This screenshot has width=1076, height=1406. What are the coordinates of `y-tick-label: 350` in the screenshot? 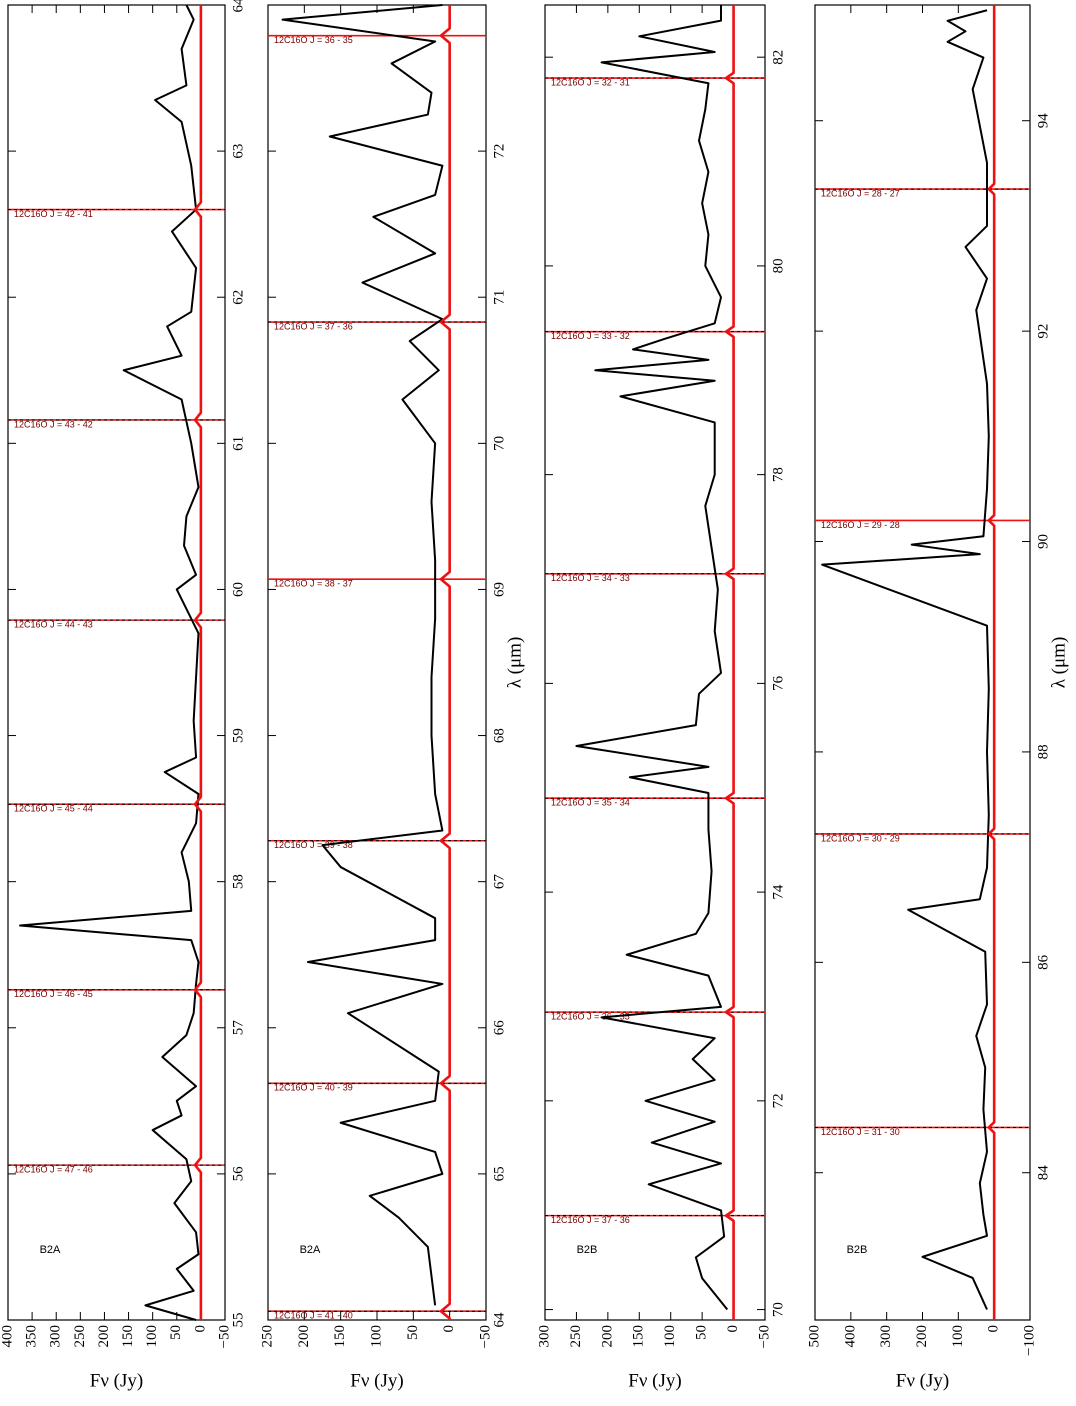 It's located at (32, 1336).